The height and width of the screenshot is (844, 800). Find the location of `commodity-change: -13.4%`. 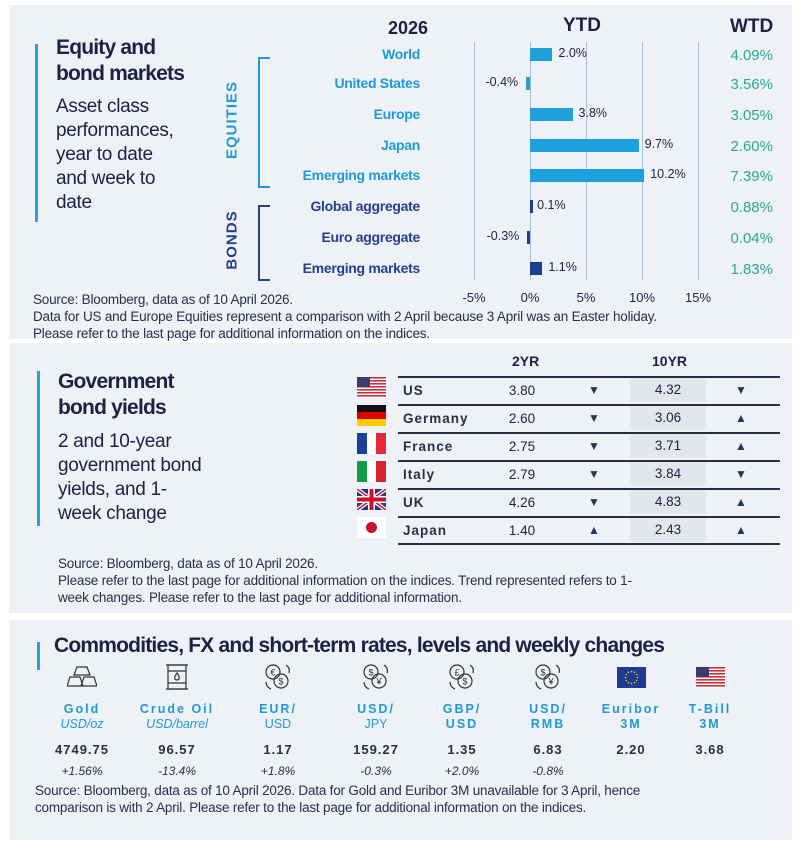

commodity-change: -13.4% is located at coordinates (177, 771).